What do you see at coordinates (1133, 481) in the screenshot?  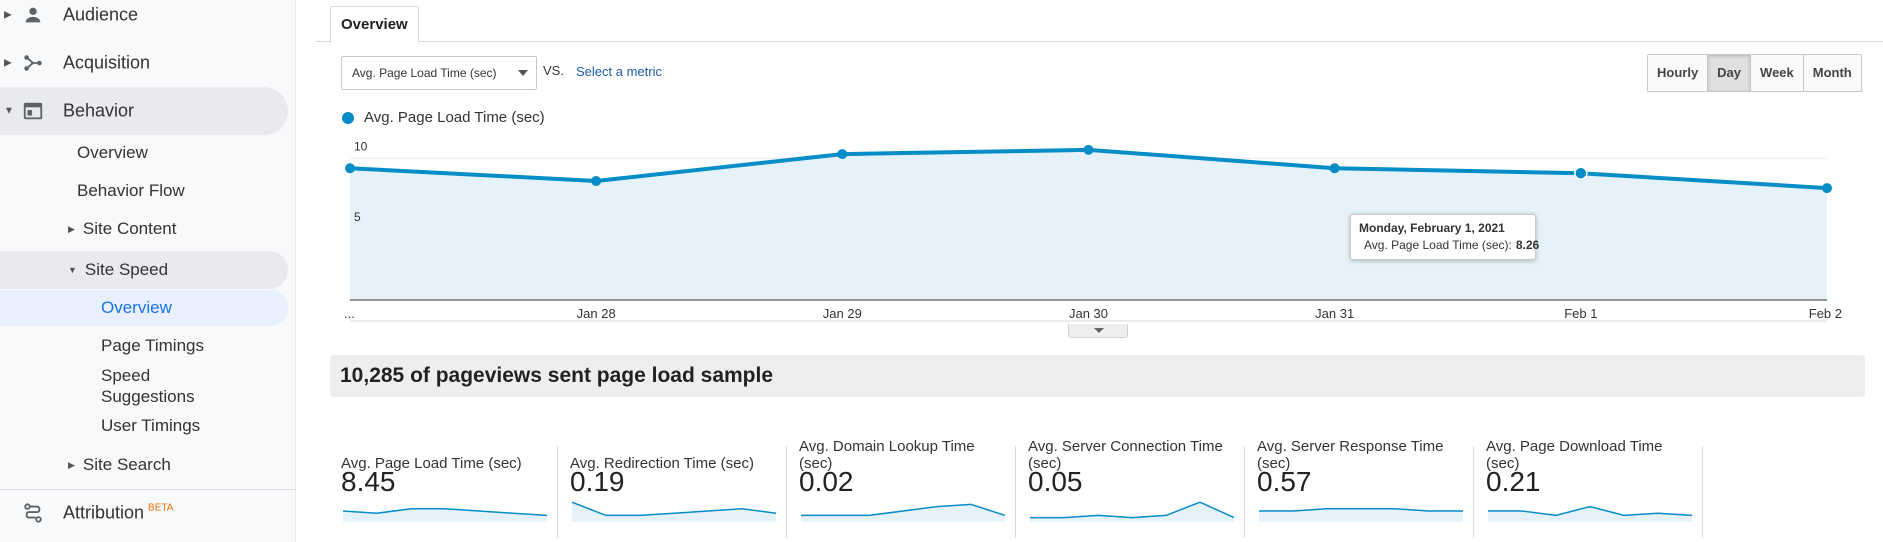 I see `metric-tile: Avg. Server Connection Time (sec) 0.05` at bounding box center [1133, 481].